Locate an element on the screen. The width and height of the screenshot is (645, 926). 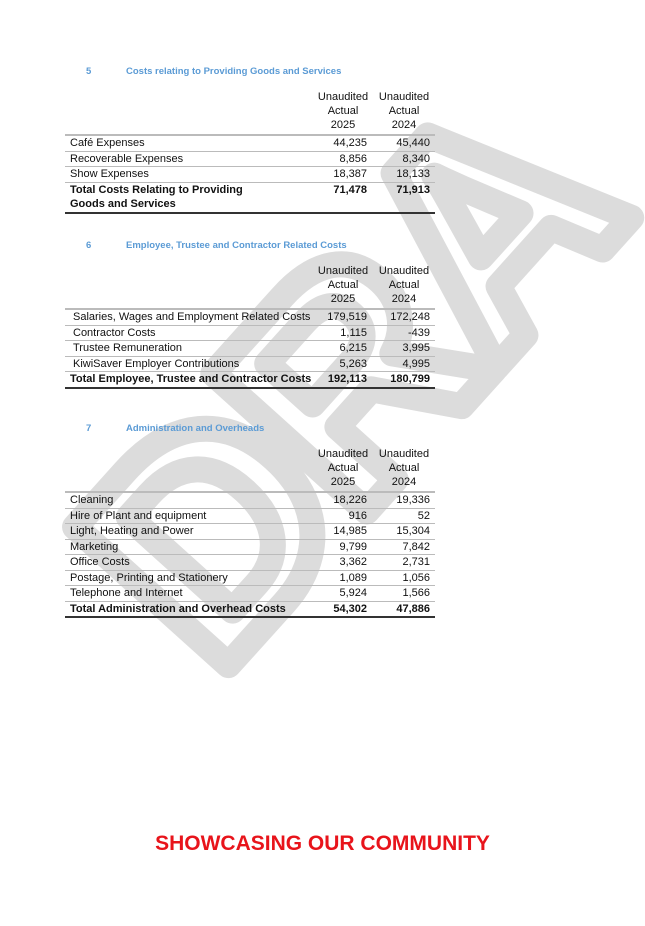
row-label: Recoverable Expenses is located at coordinates (127, 158).